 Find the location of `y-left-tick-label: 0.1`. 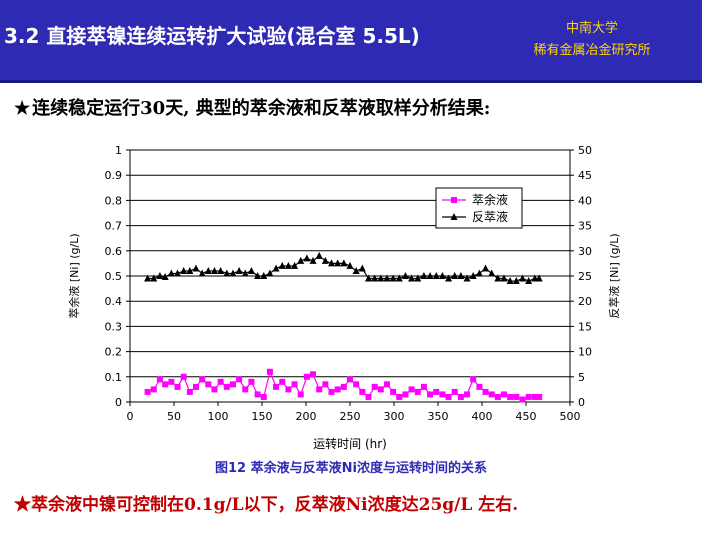

y-left-tick-label: 0.1 is located at coordinates (114, 377).